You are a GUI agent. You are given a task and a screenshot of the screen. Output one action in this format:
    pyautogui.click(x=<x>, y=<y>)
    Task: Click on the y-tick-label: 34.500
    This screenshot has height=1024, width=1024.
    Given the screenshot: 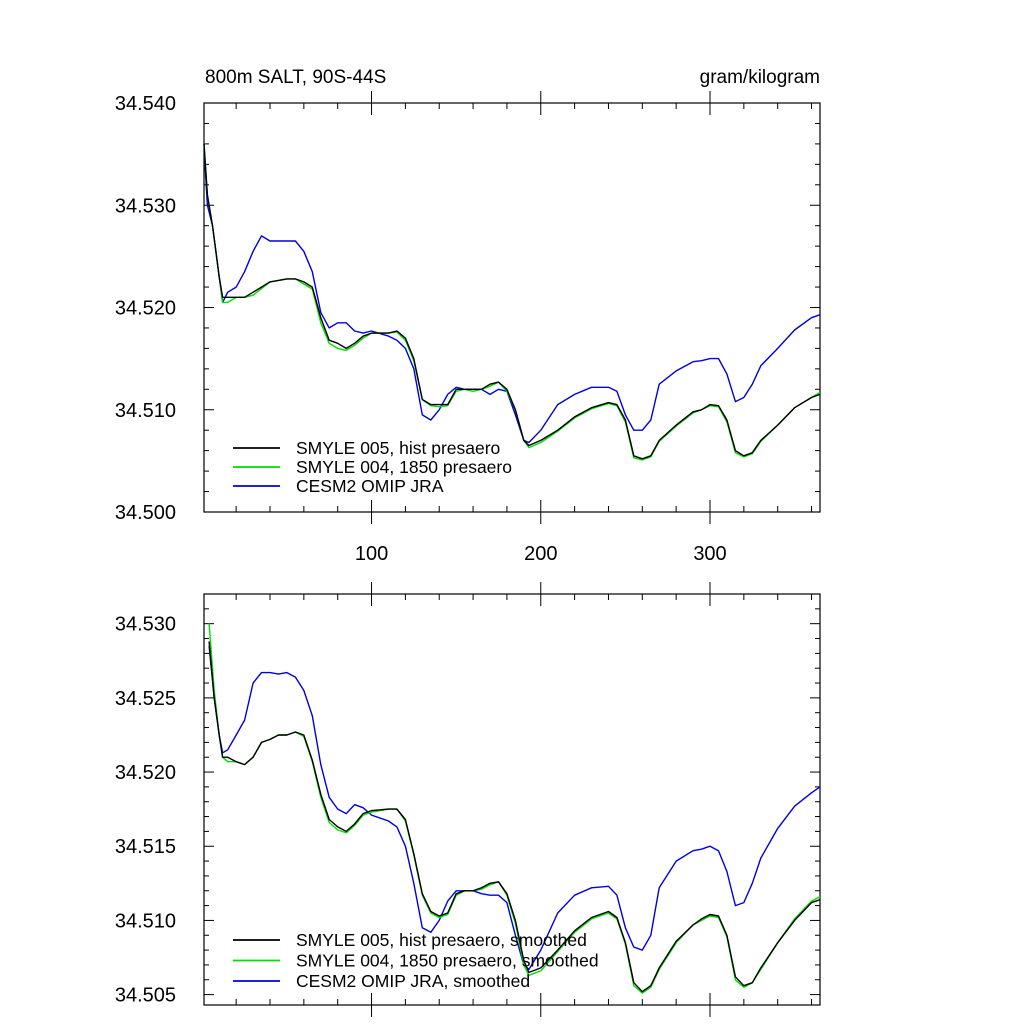 What is the action you would take?
    pyautogui.click(x=145, y=513)
    